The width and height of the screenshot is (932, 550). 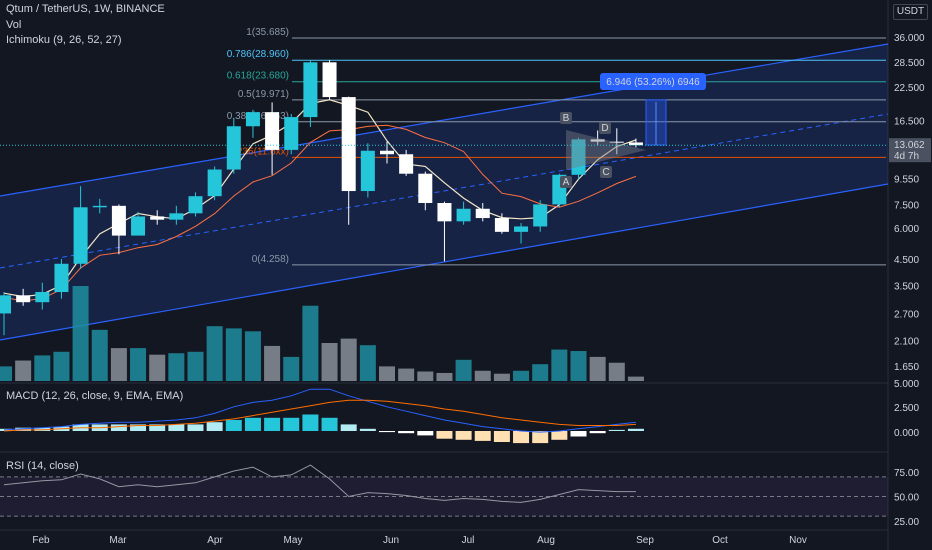 What do you see at coordinates (906, 260) in the screenshot?
I see `price-tick-label: 4.500` at bounding box center [906, 260].